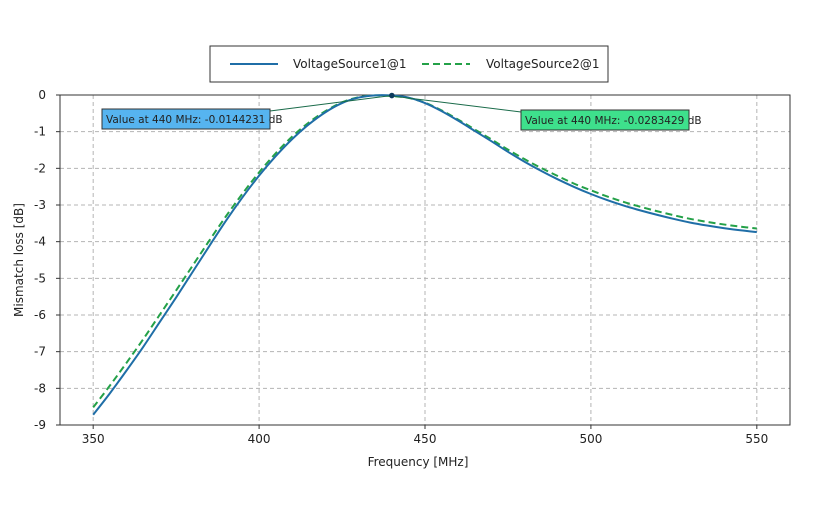  I want to click on x-tick-label: 400, so click(259, 439).